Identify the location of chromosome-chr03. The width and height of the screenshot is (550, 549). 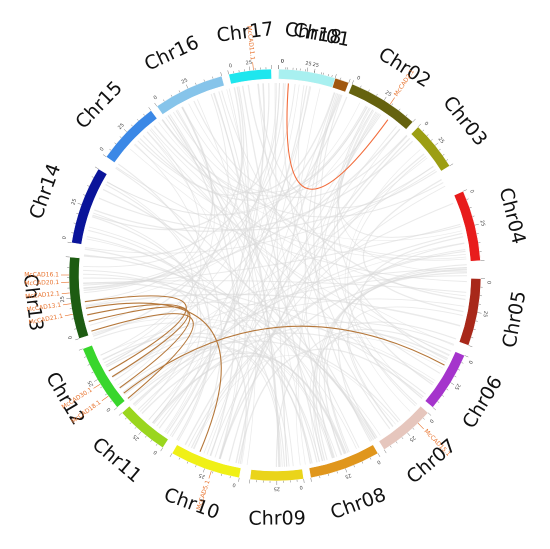
(430, 149).